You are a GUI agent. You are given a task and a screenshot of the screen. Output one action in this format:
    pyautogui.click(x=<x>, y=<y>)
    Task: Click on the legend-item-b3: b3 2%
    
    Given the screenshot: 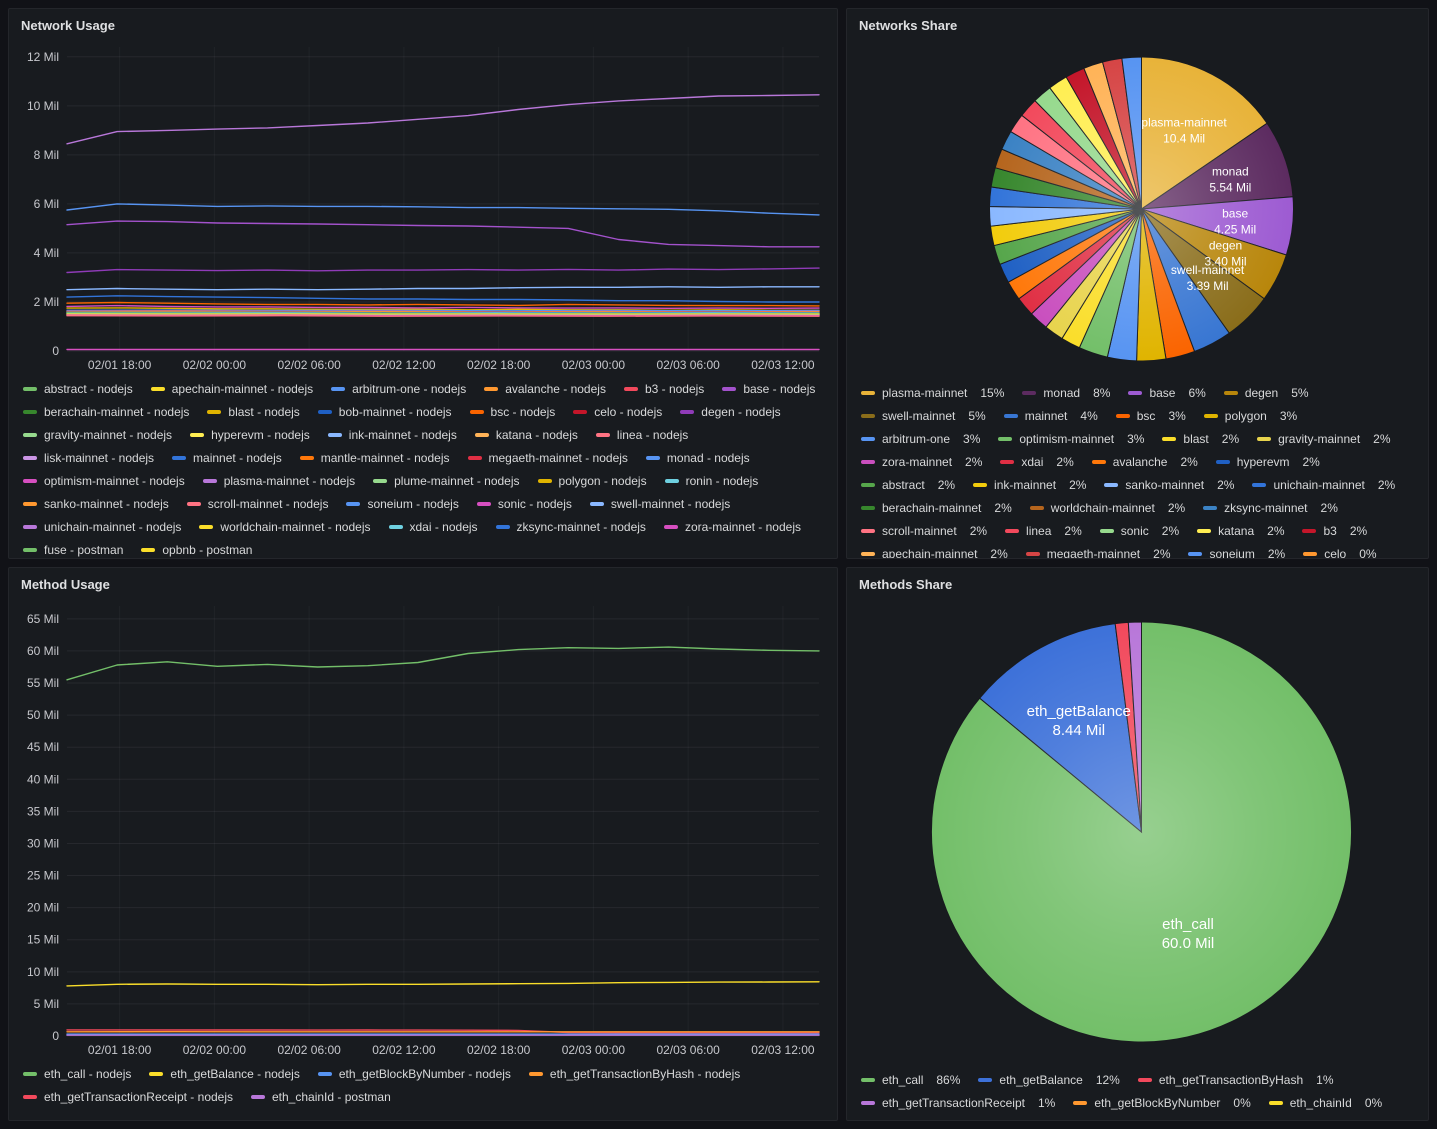 What is the action you would take?
    pyautogui.click(x=1334, y=531)
    